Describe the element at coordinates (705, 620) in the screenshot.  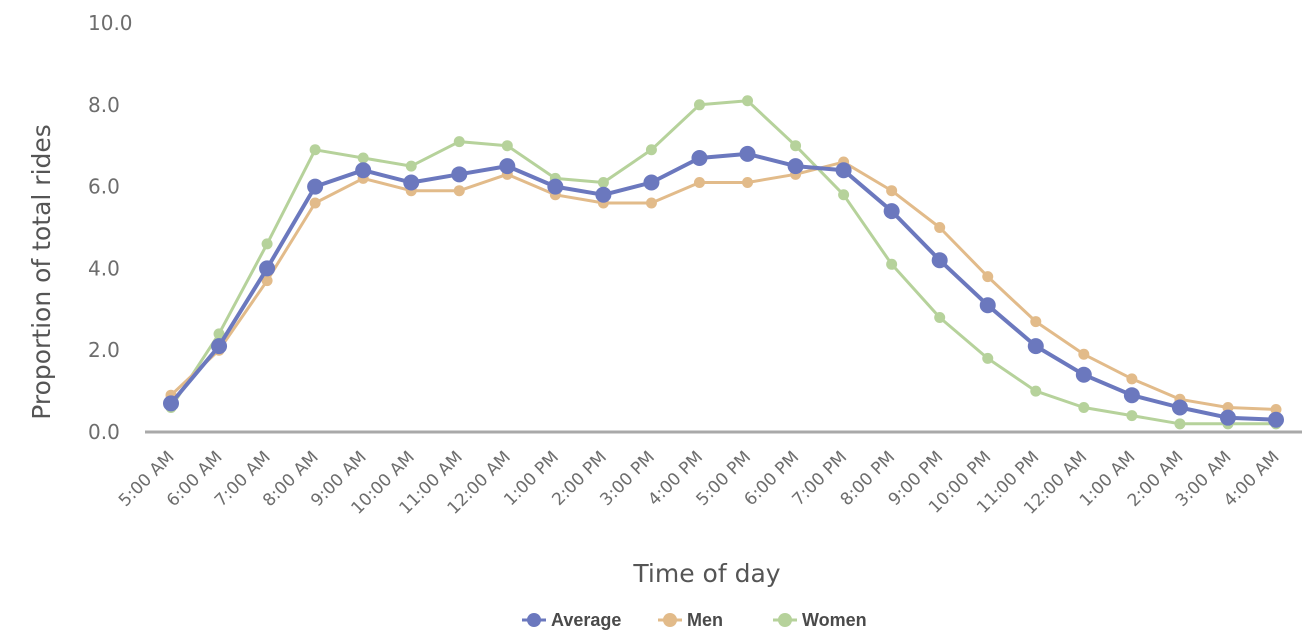
I see `legend-label: Men` at that location.